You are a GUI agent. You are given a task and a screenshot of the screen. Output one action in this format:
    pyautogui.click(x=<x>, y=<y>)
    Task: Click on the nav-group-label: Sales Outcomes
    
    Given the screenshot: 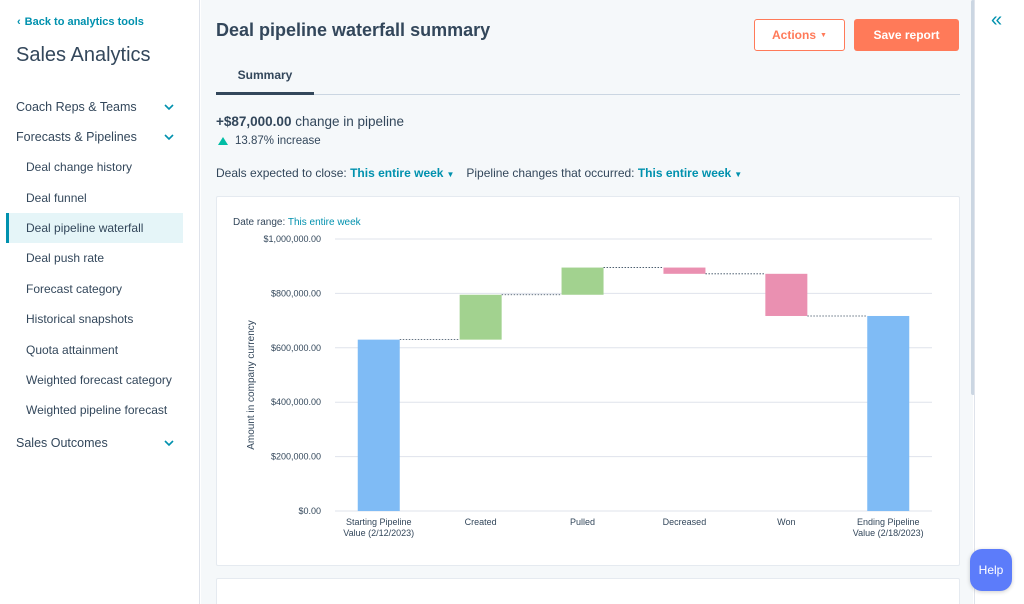 What is the action you would take?
    pyautogui.click(x=62, y=442)
    